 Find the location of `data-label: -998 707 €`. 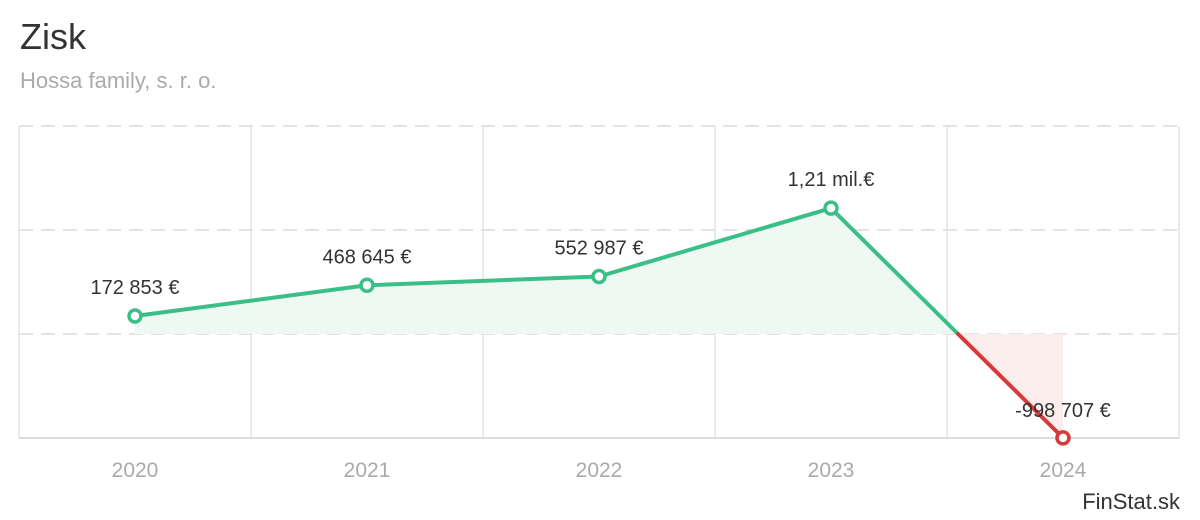

data-label: -998 707 € is located at coordinates (1063, 411).